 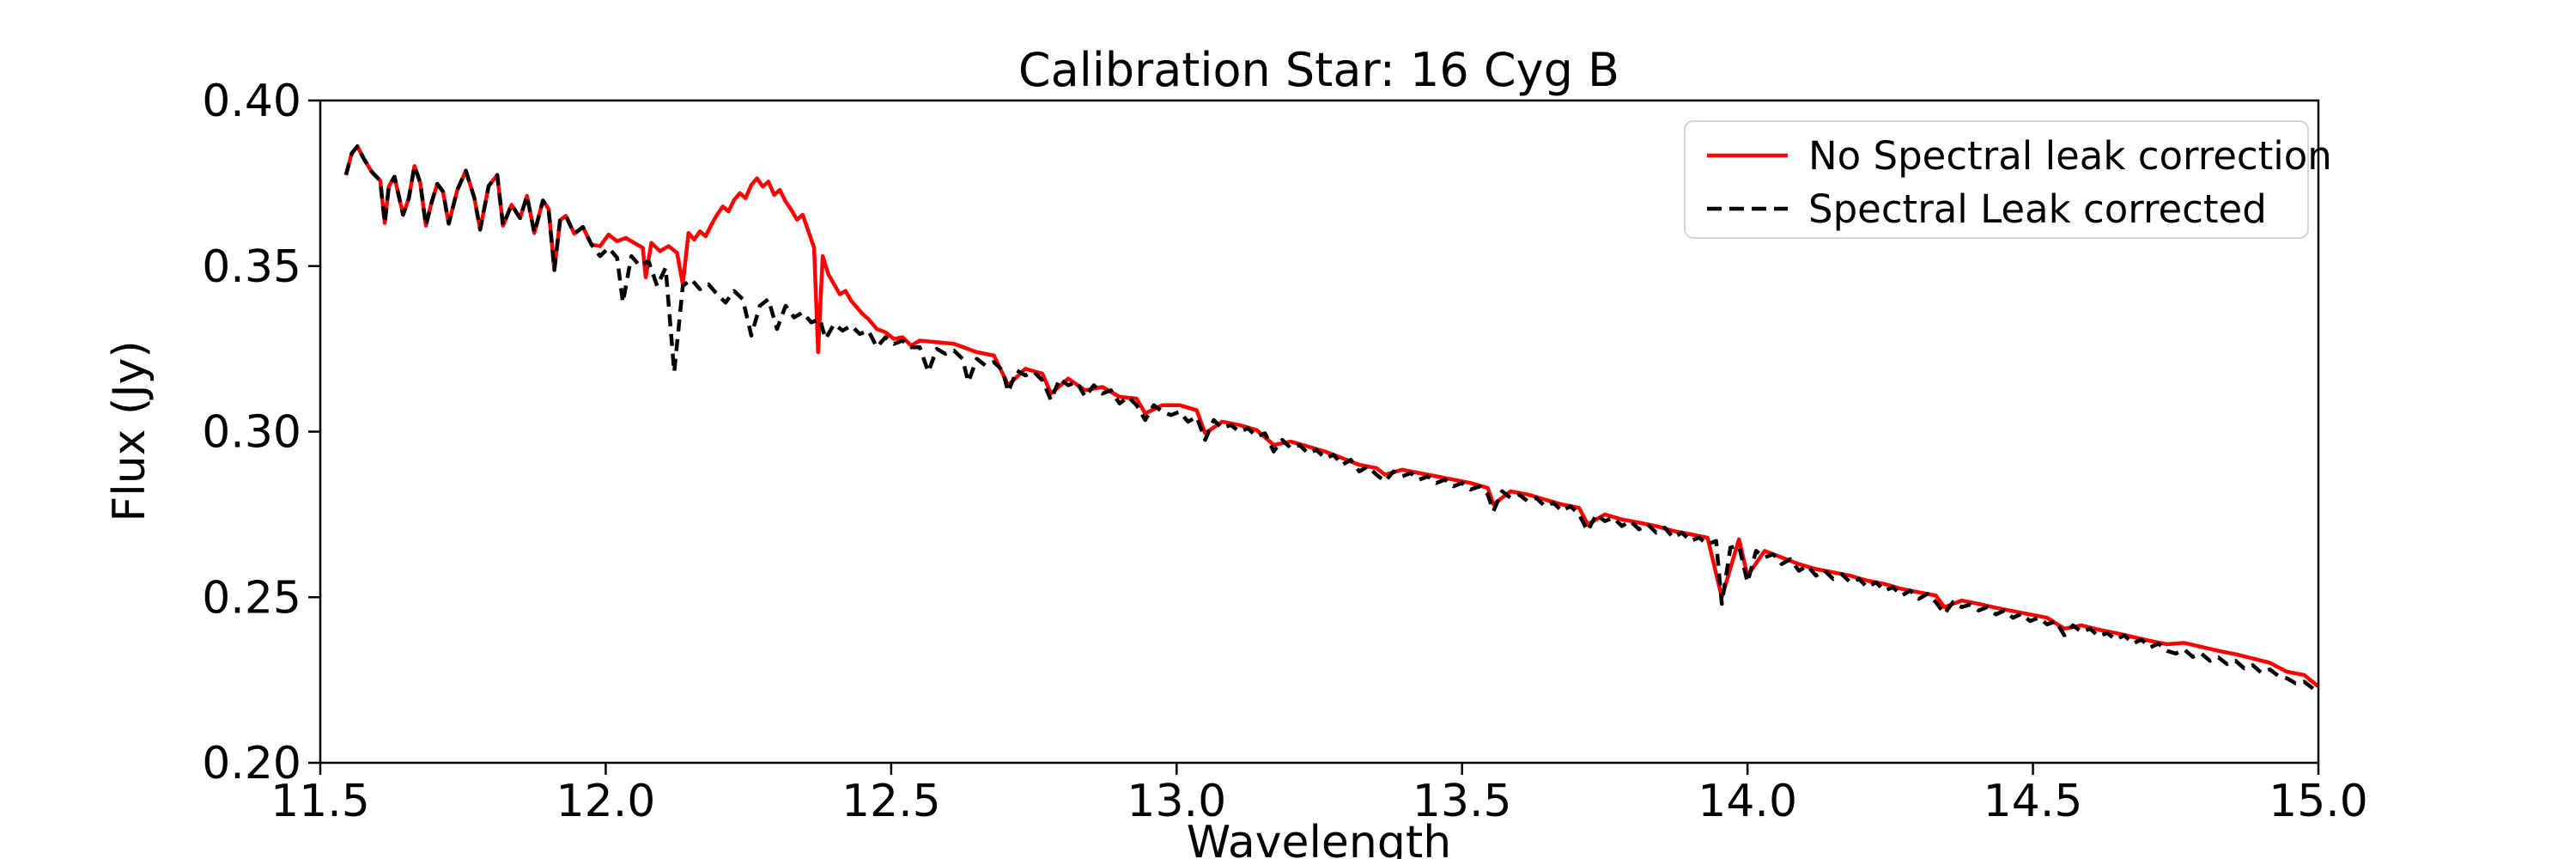 I want to click on x-tick-label: 12.5, so click(x=891, y=801).